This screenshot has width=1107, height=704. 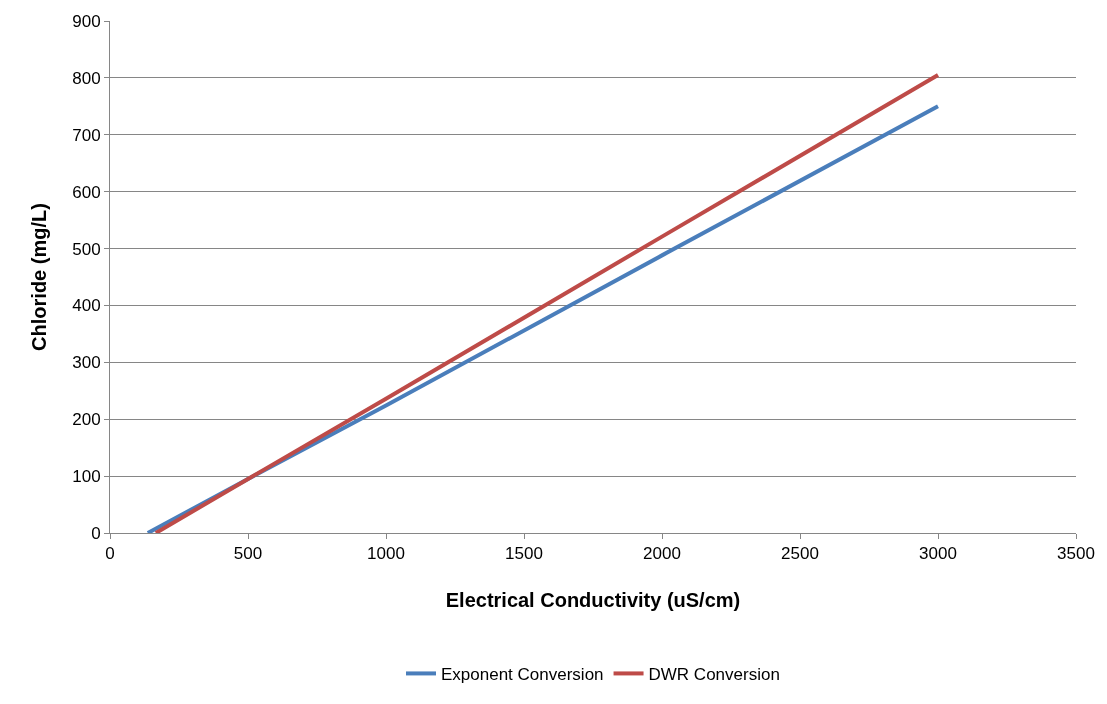 I want to click on x-tick-label: 3000, so click(x=938, y=554).